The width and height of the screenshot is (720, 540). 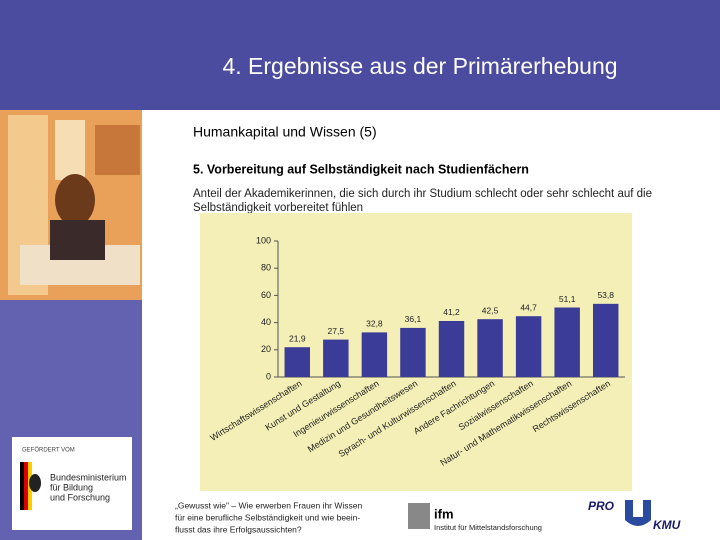 What do you see at coordinates (268, 376) in the screenshot?
I see `y-tick-label: 0` at bounding box center [268, 376].